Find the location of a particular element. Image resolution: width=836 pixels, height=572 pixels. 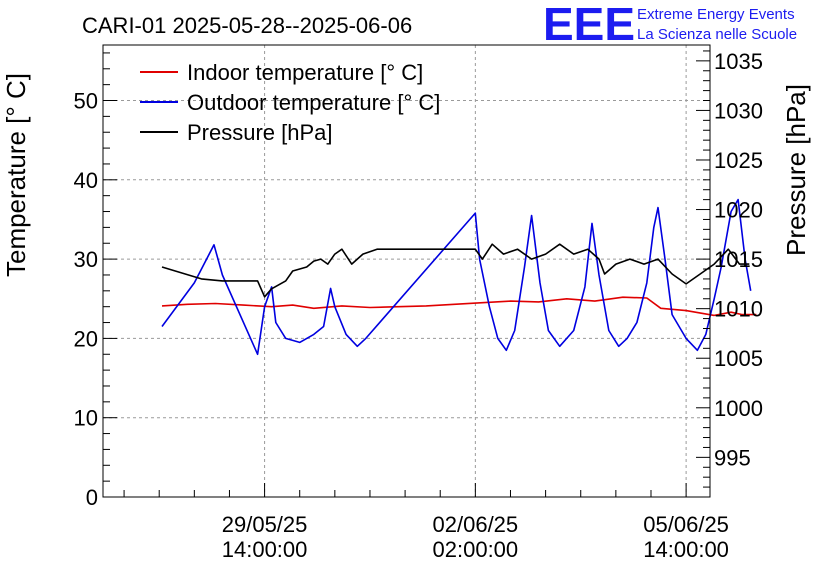

logo-mark: EEE is located at coordinates (589, 25).